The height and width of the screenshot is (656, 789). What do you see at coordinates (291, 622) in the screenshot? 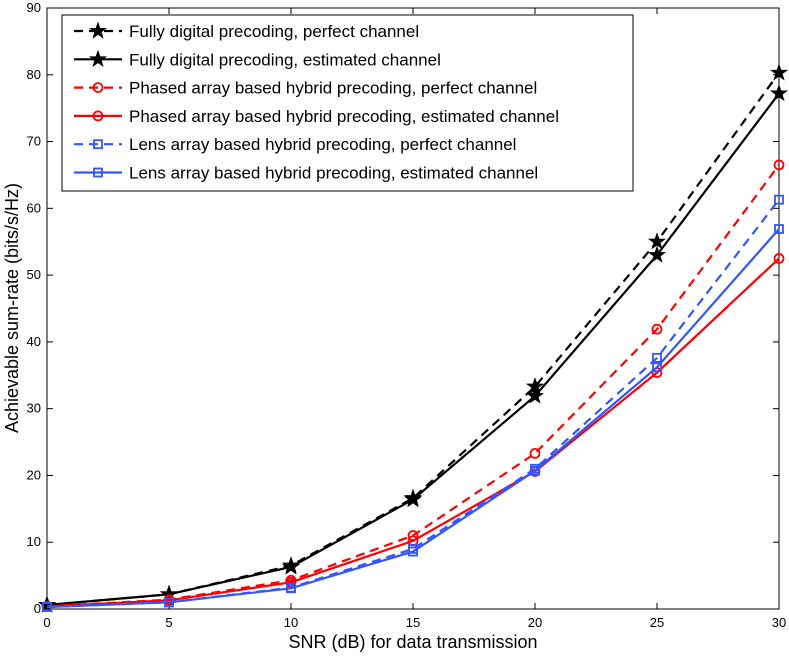
I see `x-tick-label-2: 10` at bounding box center [291, 622].